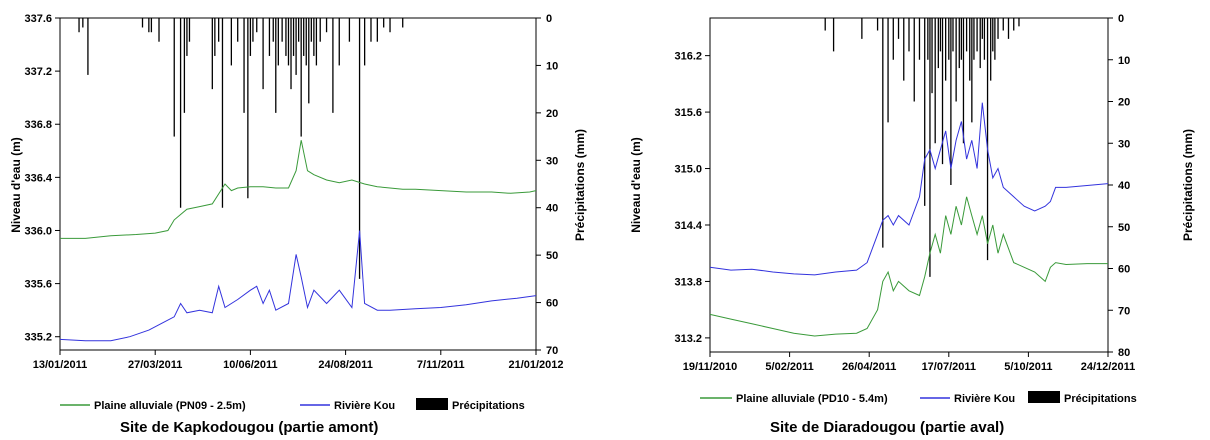 The width and height of the screenshot is (1210, 440). I want to click on left-x-tick-label: 21/01/2012, so click(535, 365).